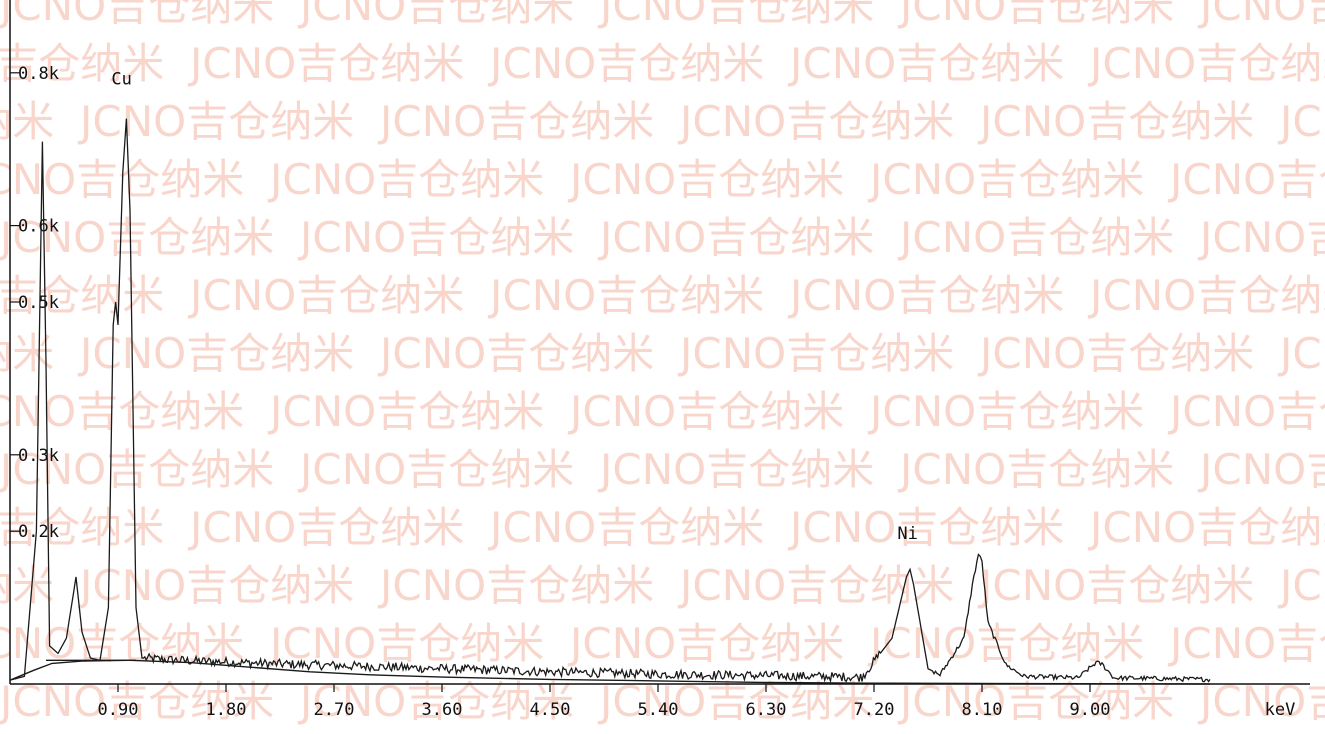 Image resolution: width=1325 pixels, height=734 pixels. Describe the element at coordinates (874, 710) in the screenshot. I see `x-tick-label: 7.20` at that location.